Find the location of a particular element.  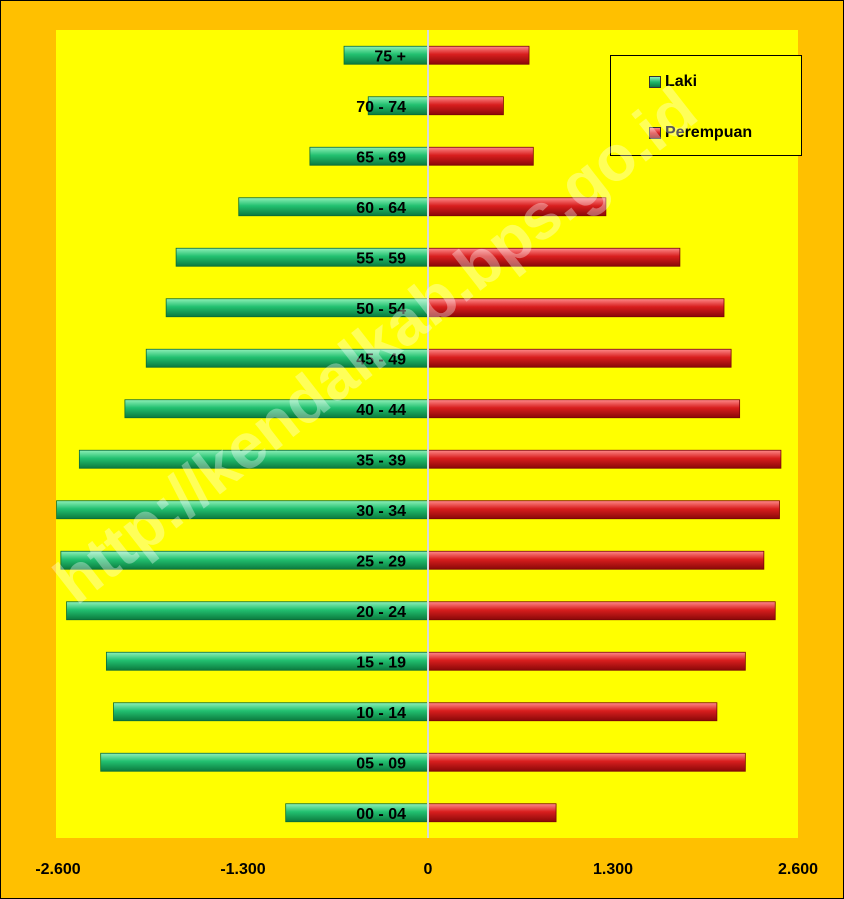

category-label: 60 - 64 is located at coordinates (381, 208).